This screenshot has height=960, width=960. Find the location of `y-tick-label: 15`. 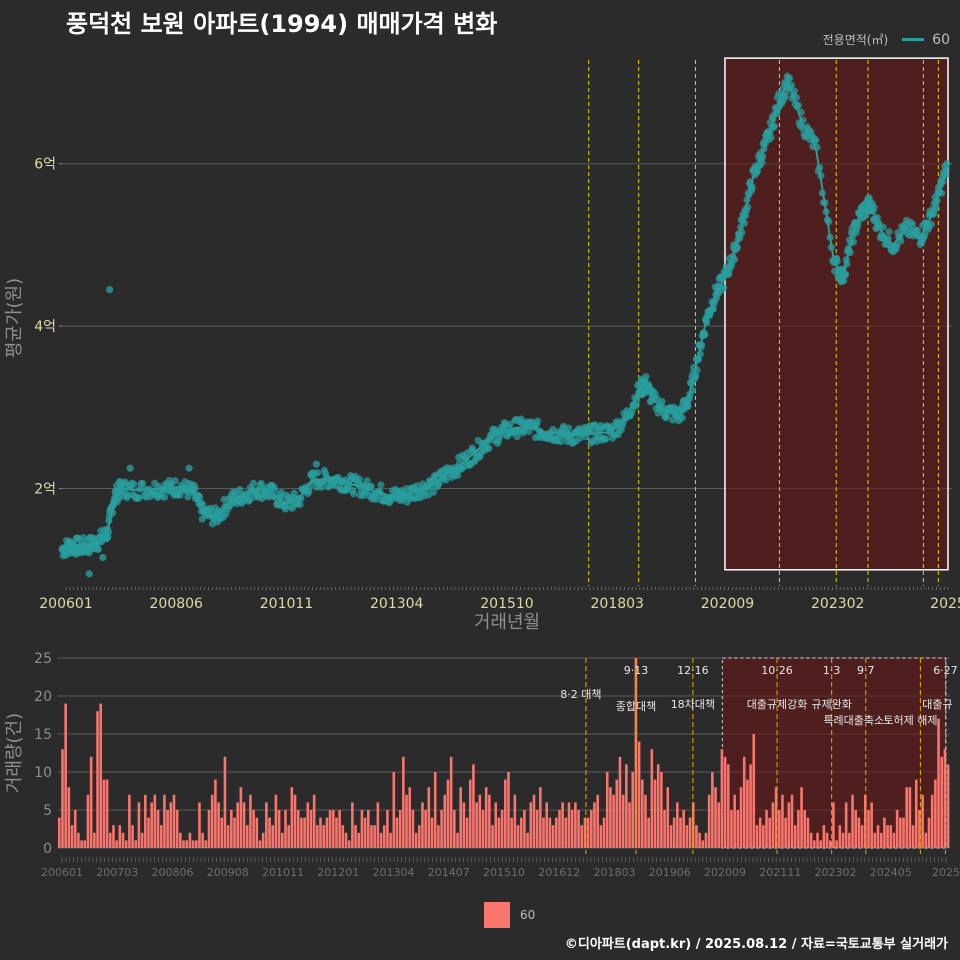

y-tick-label: 15 is located at coordinates (43, 735).